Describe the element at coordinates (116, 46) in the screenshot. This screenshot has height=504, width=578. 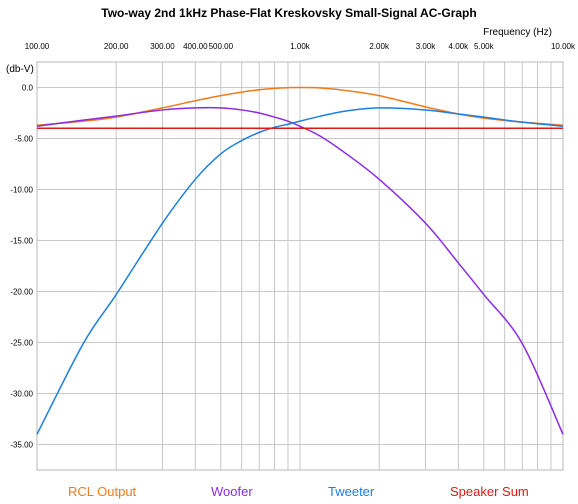
I see `x-tick-label: 200.00` at that location.